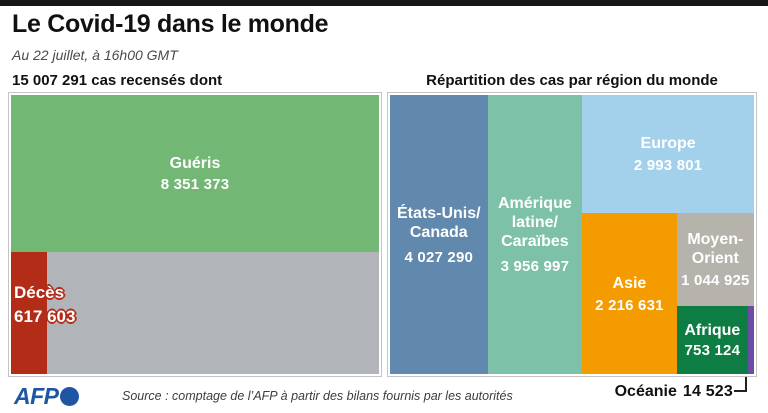  I want to click on usa-canada-label-line1: États-Unis/, so click(438, 213).